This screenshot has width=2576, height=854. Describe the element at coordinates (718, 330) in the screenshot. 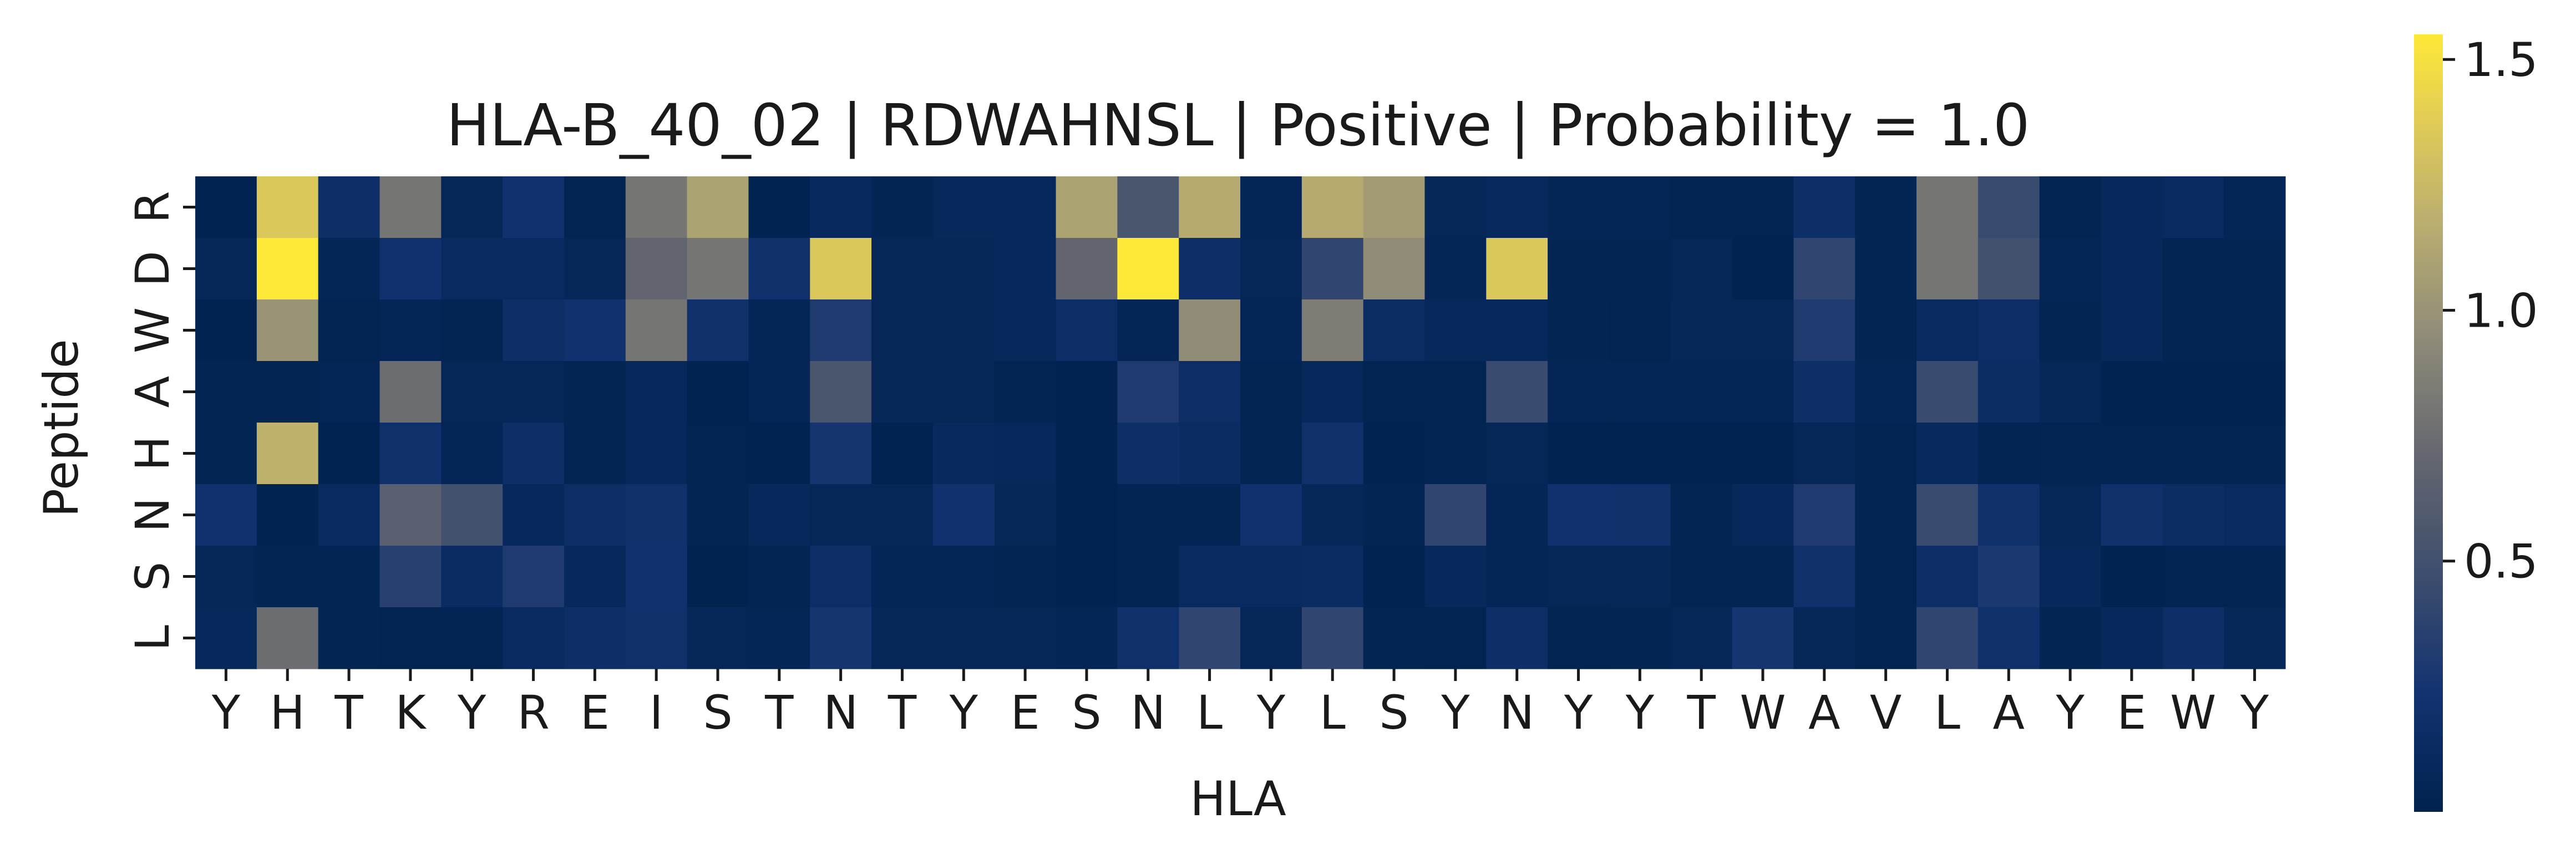

I see `heatmap-cell-W2-S8` at that location.